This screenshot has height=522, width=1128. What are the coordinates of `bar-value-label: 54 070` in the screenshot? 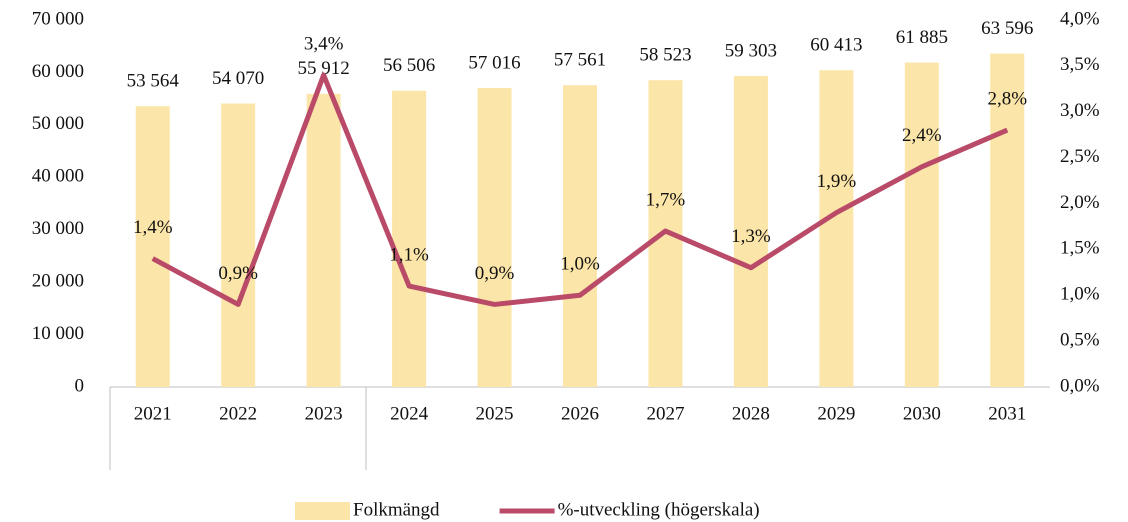 It's located at (238, 78).